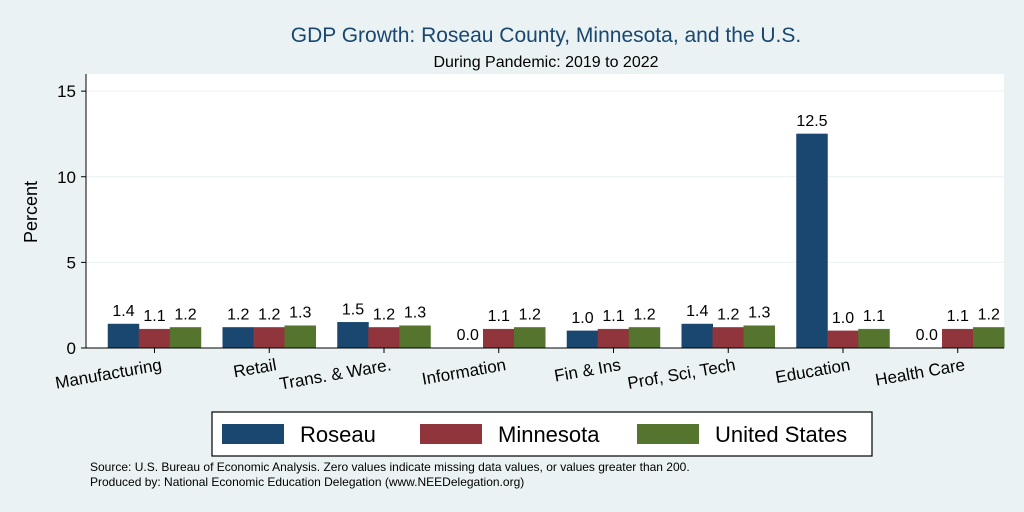  What do you see at coordinates (353, 309) in the screenshot?
I see `data-label: 1.5` at bounding box center [353, 309].